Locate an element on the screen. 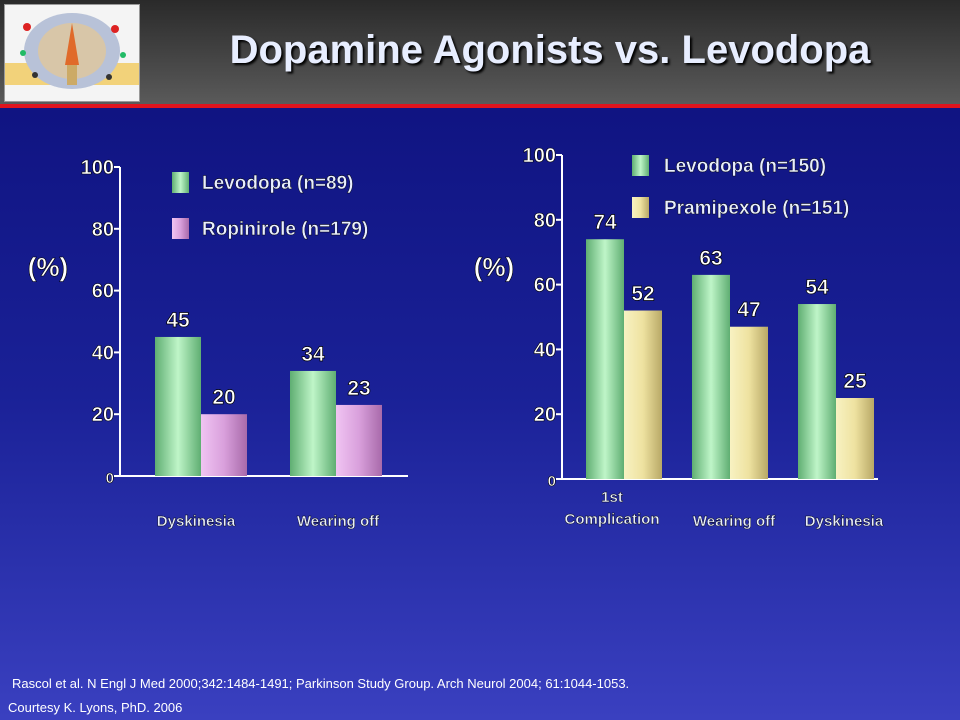 The width and height of the screenshot is (960, 720). bar-value-label: 25 is located at coordinates (855, 381).